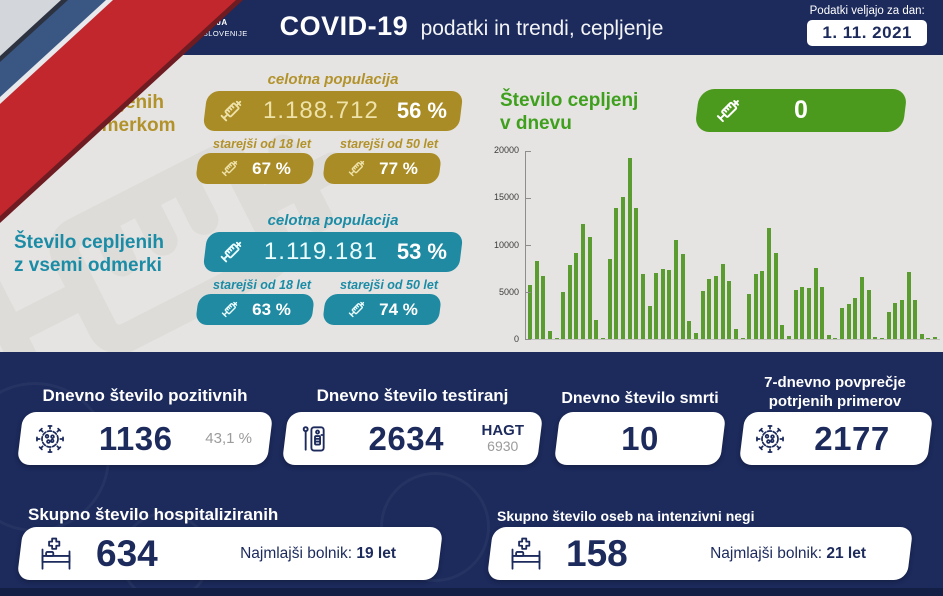  I want to click on first-dose-over50-badge: 77 %, so click(382, 168).